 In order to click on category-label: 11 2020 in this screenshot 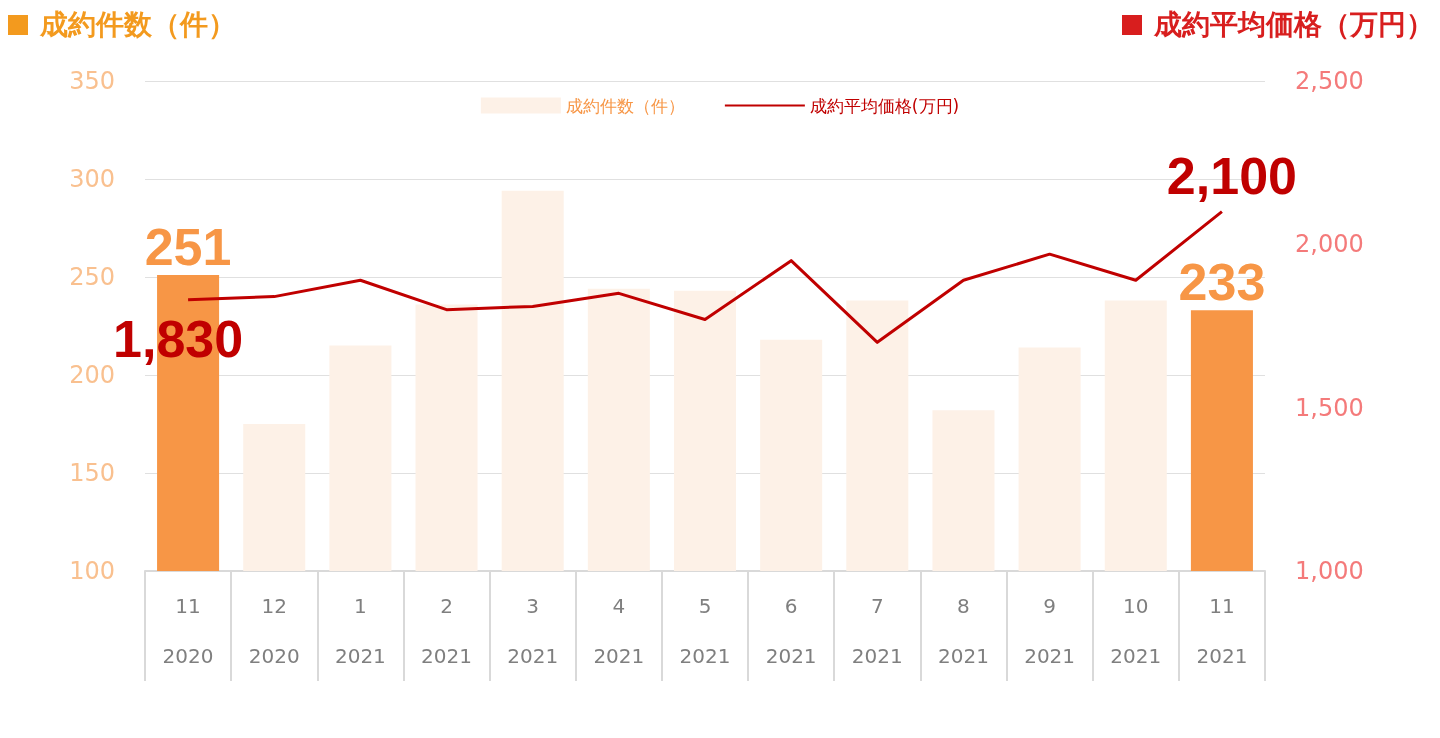, I will do `click(188, 631)`.